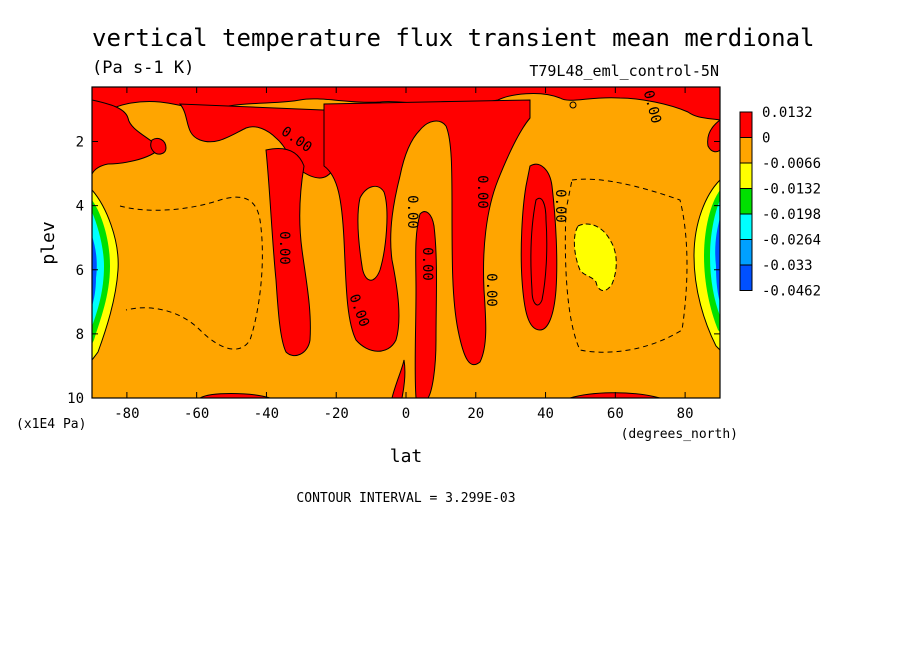  I want to click on contour-label-8: 0.00, so click(560, 206).